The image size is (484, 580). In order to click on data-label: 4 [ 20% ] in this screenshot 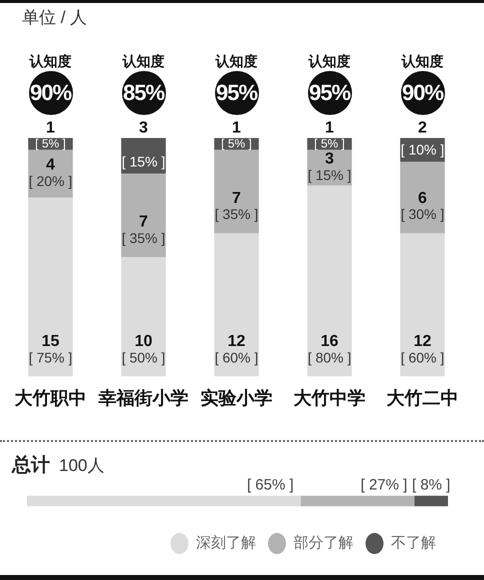, I will do `click(50, 173)`.